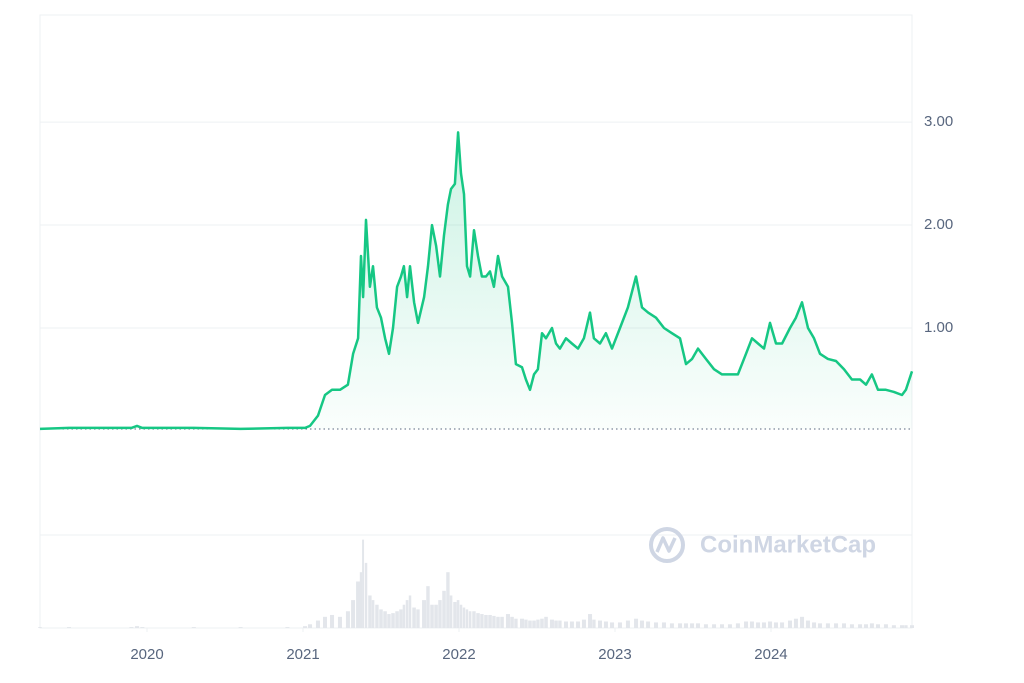 The width and height of the screenshot is (1024, 683). What do you see at coordinates (938, 121) in the screenshot?
I see `y-tick-label: 3.00` at bounding box center [938, 121].